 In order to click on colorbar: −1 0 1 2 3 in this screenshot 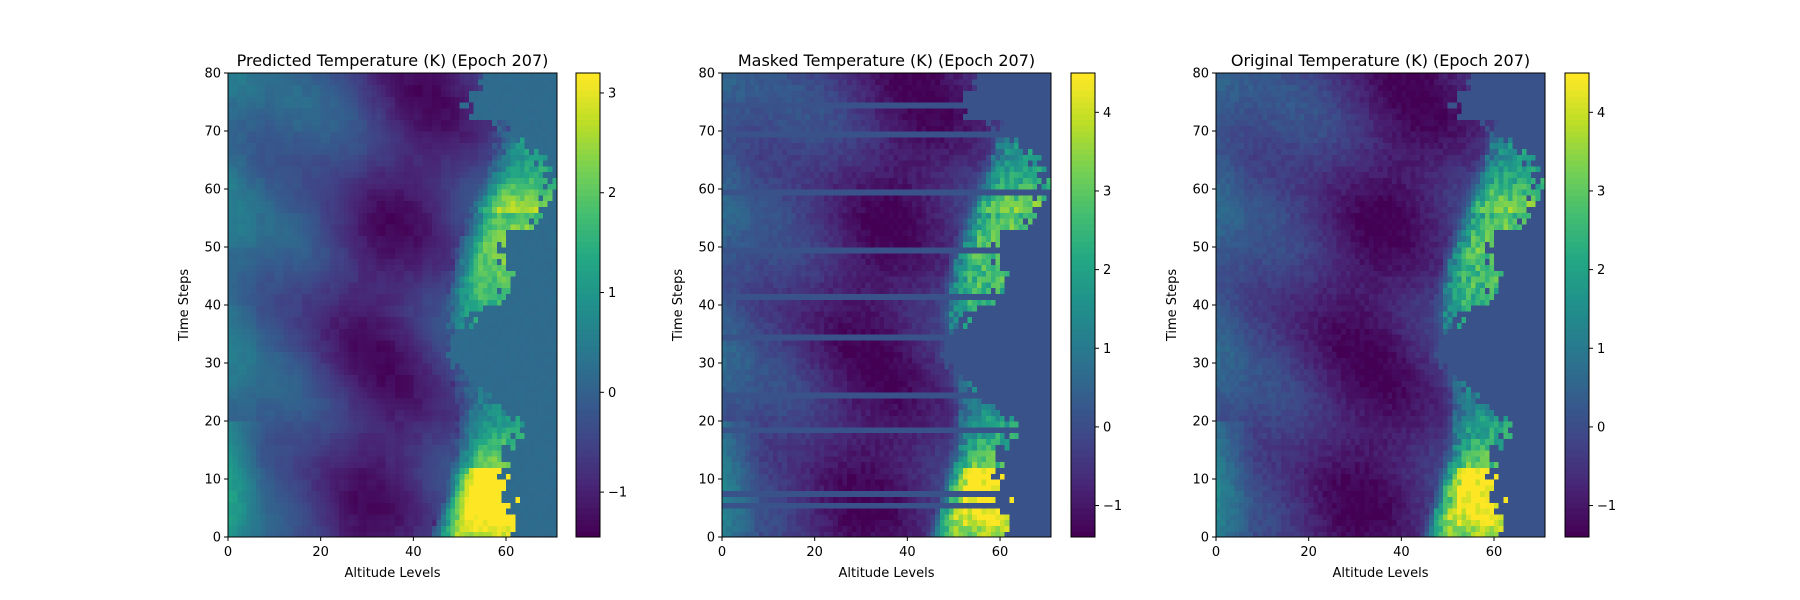, I will do `click(601, 305)`.